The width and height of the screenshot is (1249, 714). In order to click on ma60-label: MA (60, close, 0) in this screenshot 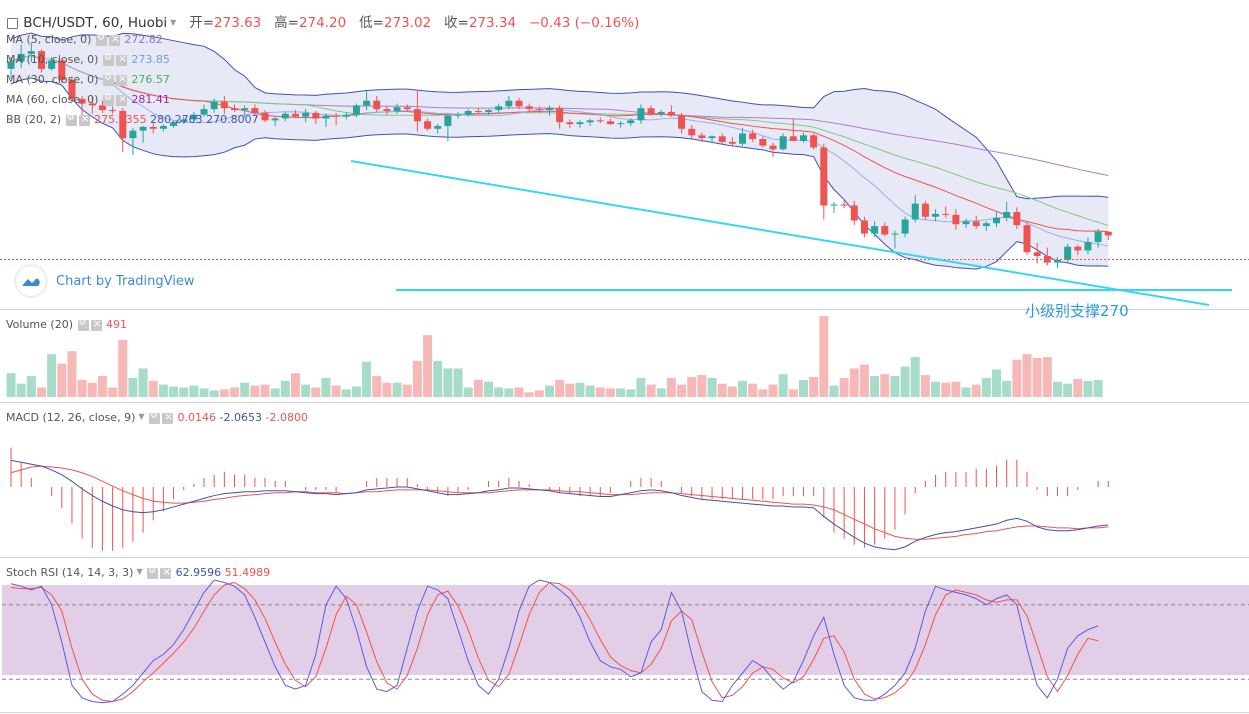, I will do `click(52, 99)`.